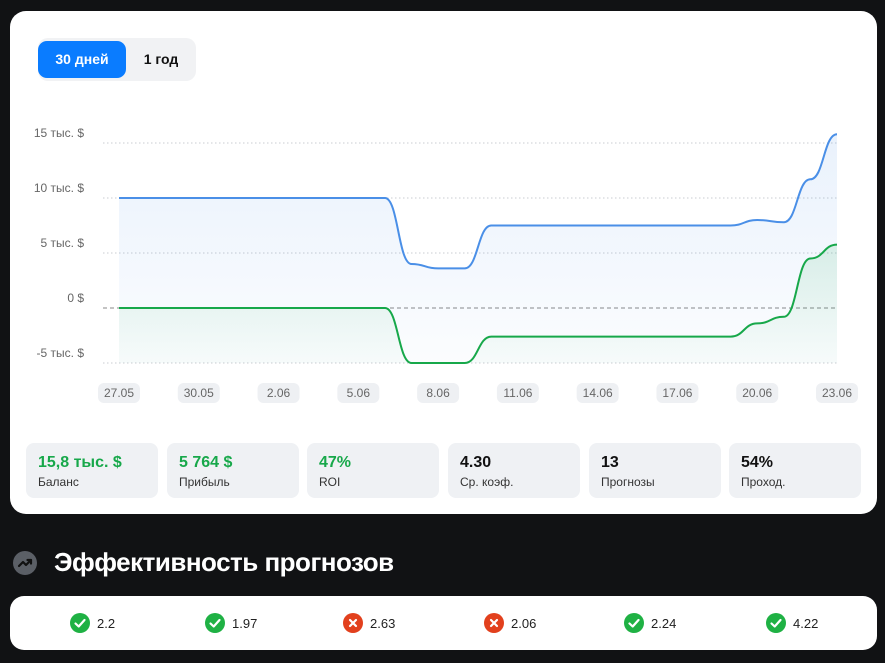  I want to click on stat-value: 5 764 $, so click(206, 462).